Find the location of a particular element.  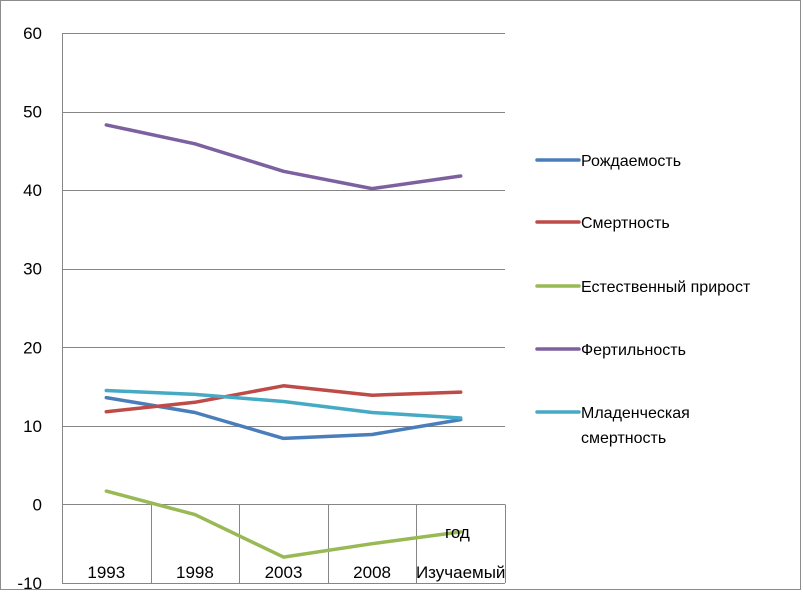

y-tick-labels: -10 0 10 20 30 40 50 60 is located at coordinates (29, 308).